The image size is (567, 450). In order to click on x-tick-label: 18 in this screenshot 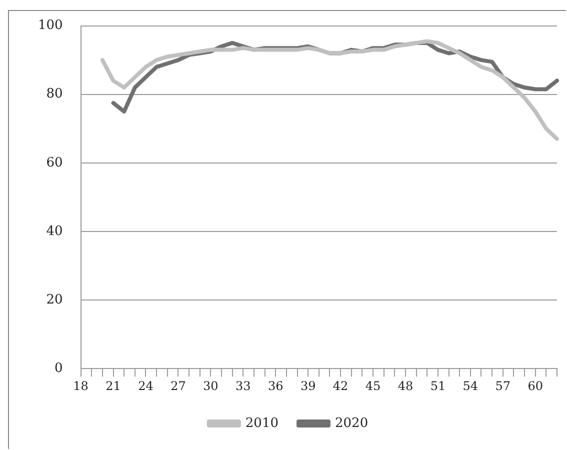, I will do `click(80, 385)`.